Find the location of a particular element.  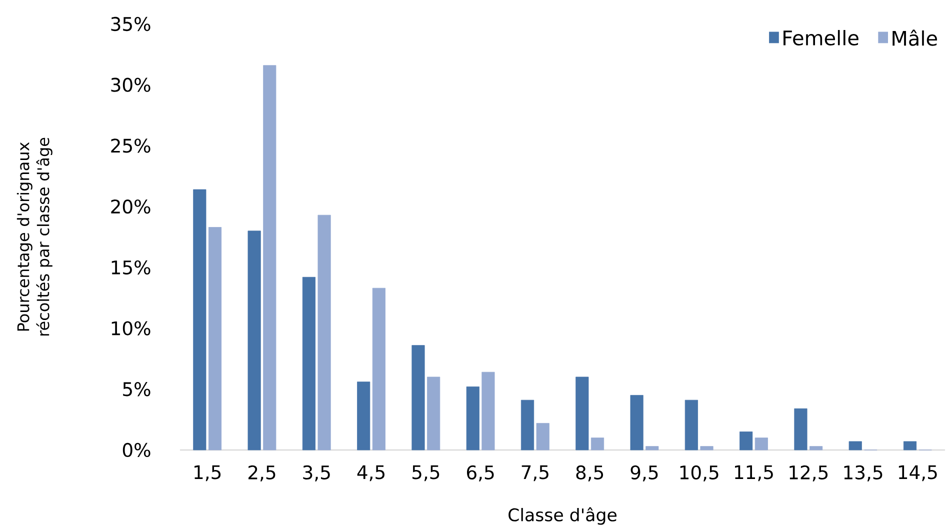

x-tick-label: 4,5 is located at coordinates (370, 473).